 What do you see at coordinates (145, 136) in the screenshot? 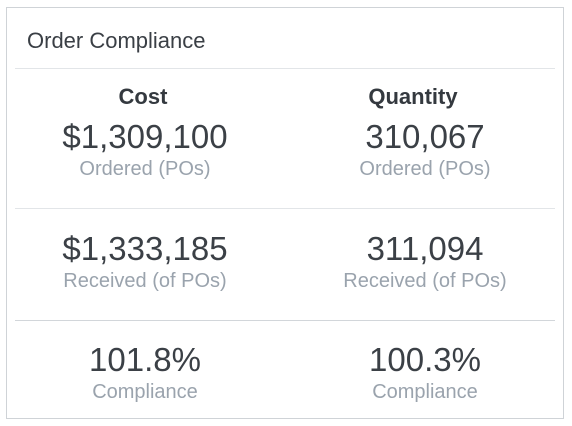
I see `ordered-cost-value: $1,309,100` at bounding box center [145, 136].